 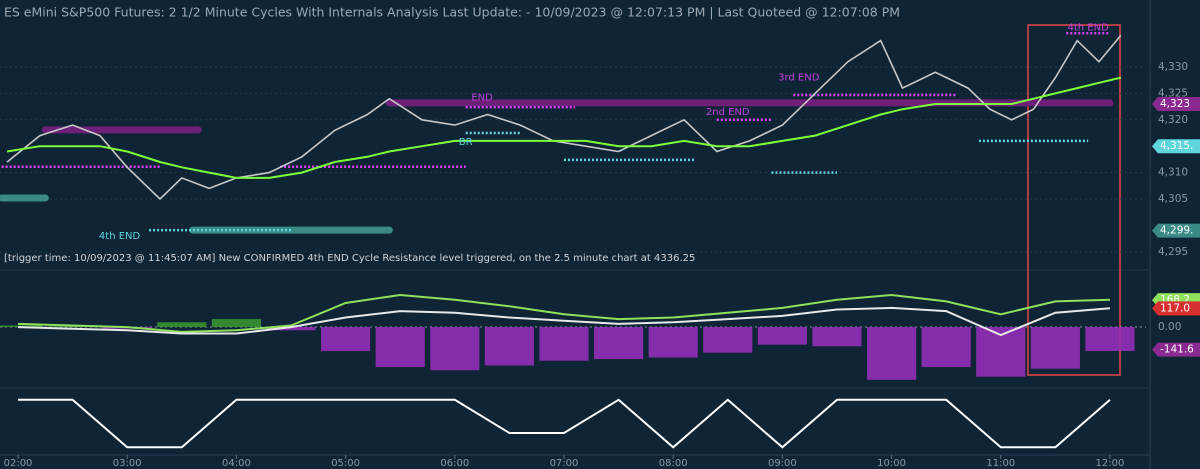 I want to click on y-tick-label: 4,310, so click(x=1173, y=173).